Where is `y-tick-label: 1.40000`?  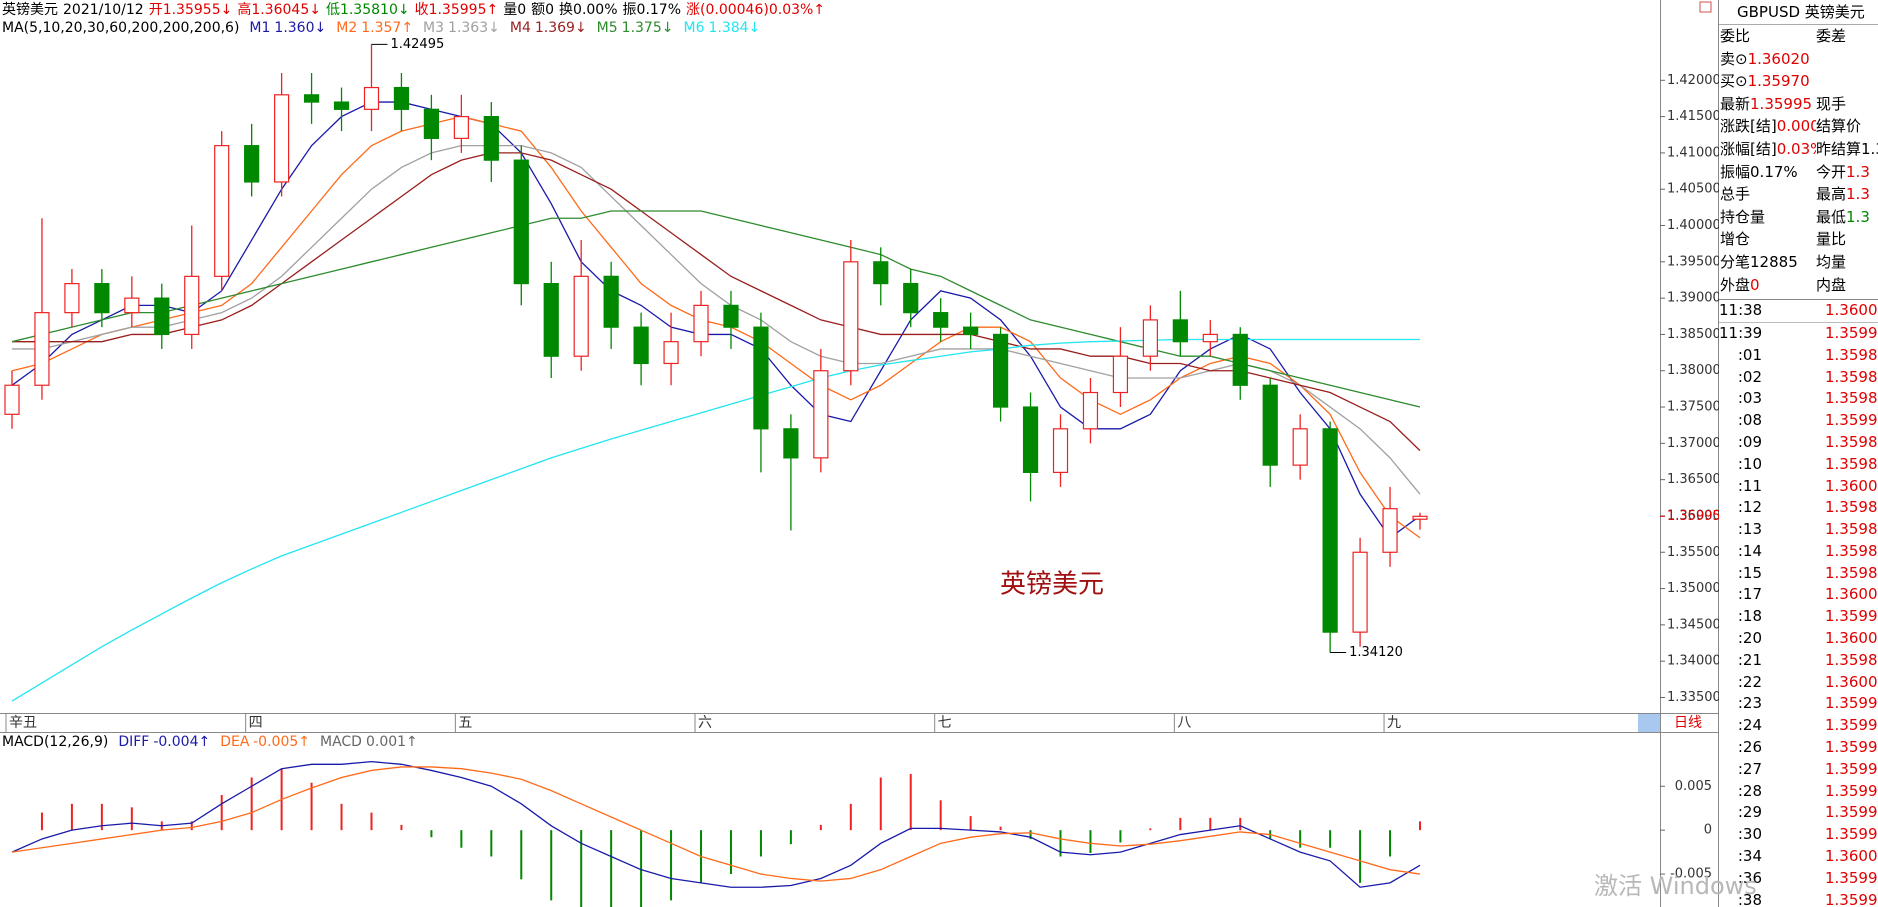 y-tick-label: 1.40000 is located at coordinates (1693, 225).